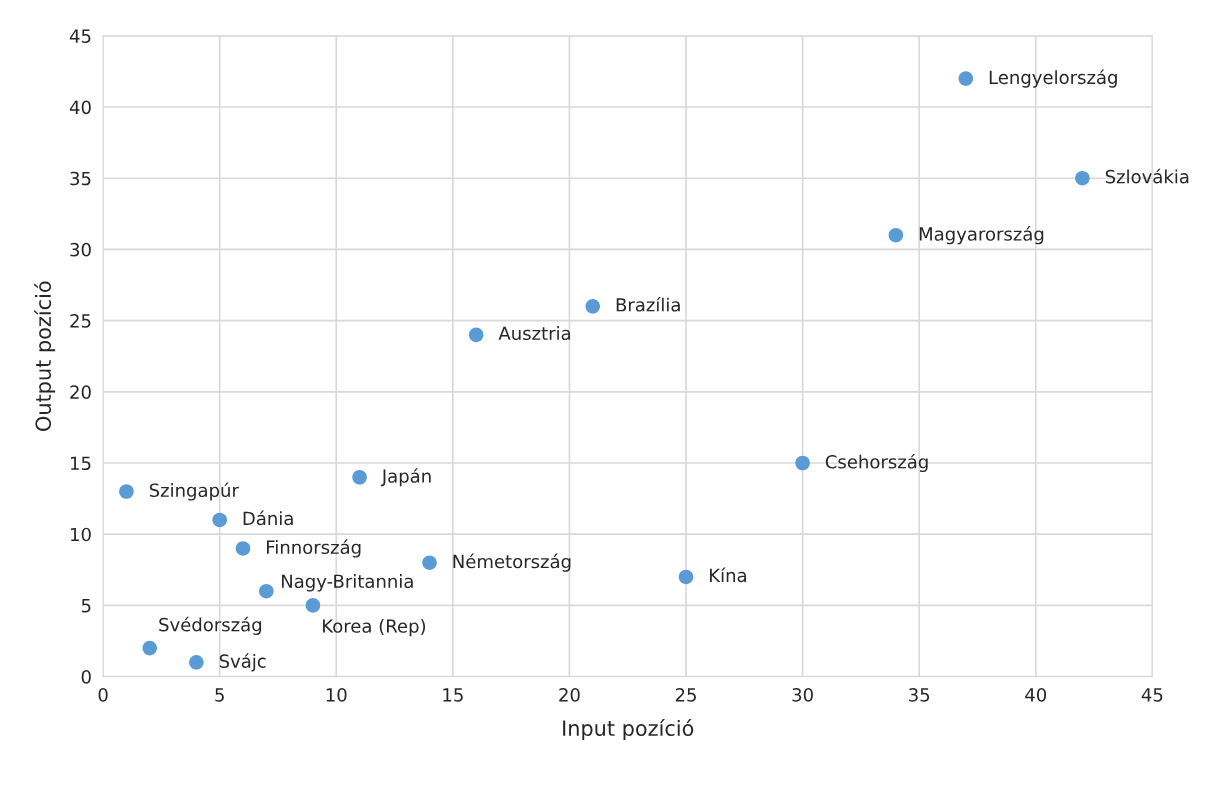 This screenshot has height=796, width=1213. Describe the element at coordinates (919, 695) in the screenshot. I see `x-tick-label: 35` at that location.